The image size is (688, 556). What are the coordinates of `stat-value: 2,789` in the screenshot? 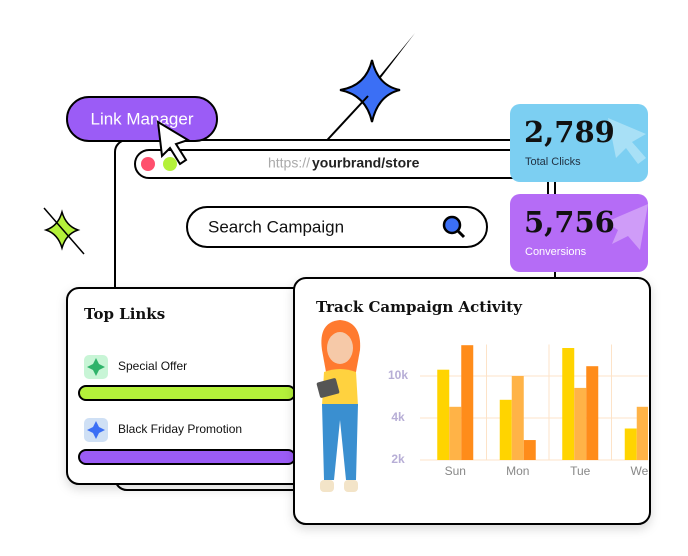 It's located at (569, 132).